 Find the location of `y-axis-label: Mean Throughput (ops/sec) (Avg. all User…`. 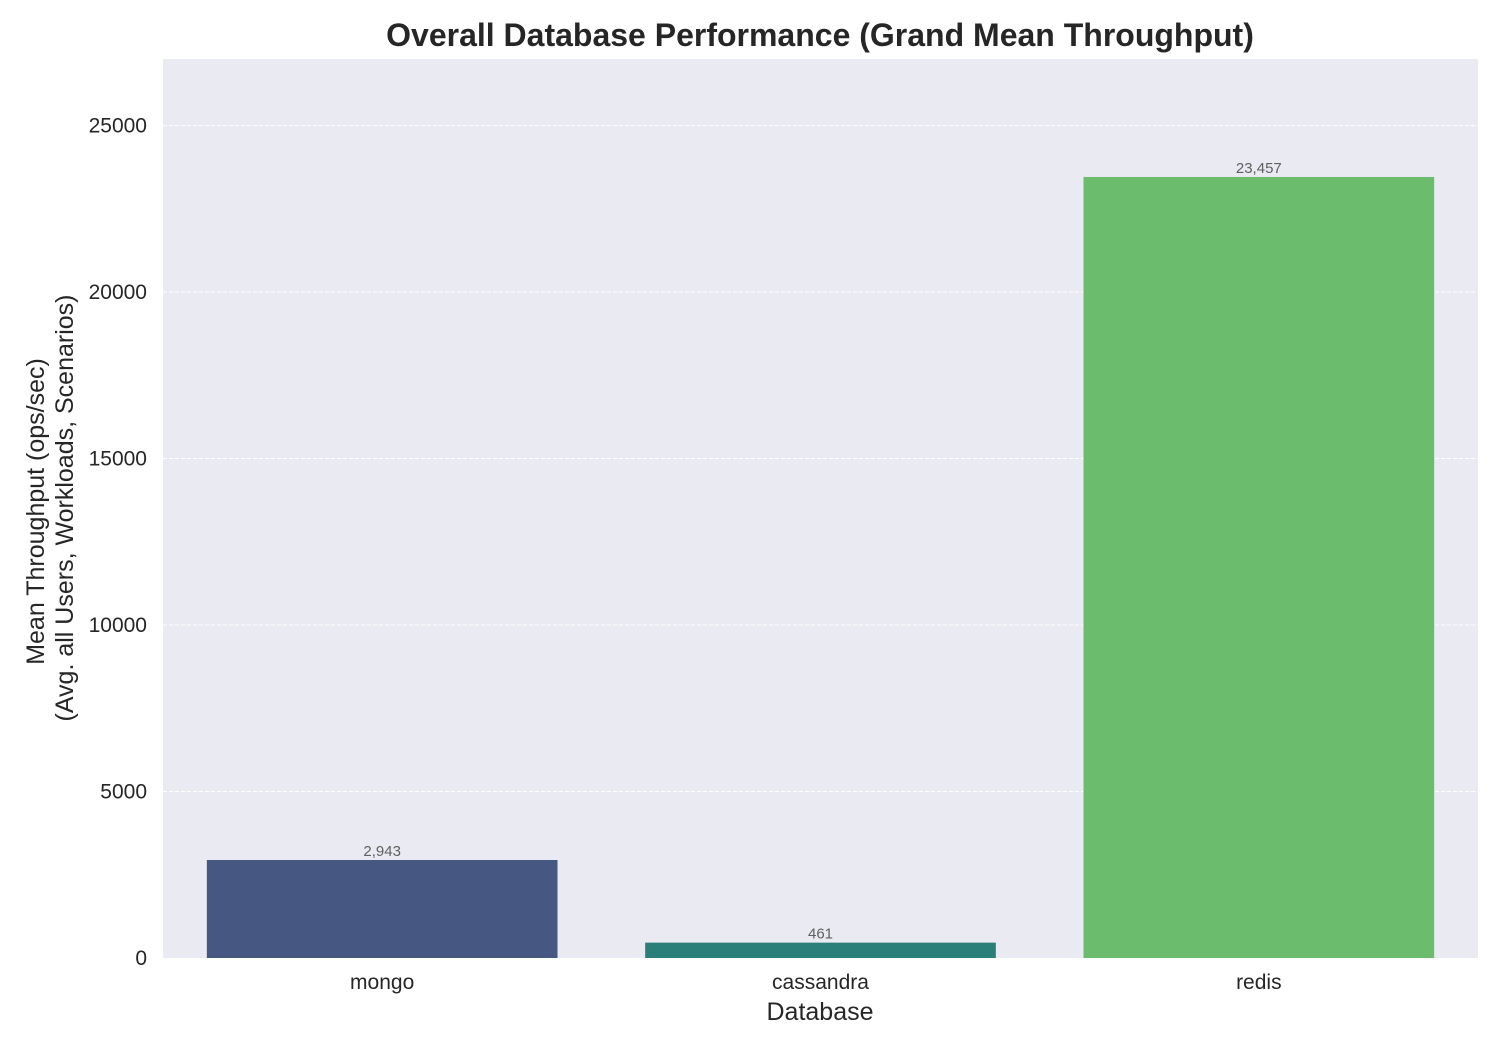

y-axis-label: Mean Throughput (ops/sec) (Avg. all User… is located at coordinates (50, 507).